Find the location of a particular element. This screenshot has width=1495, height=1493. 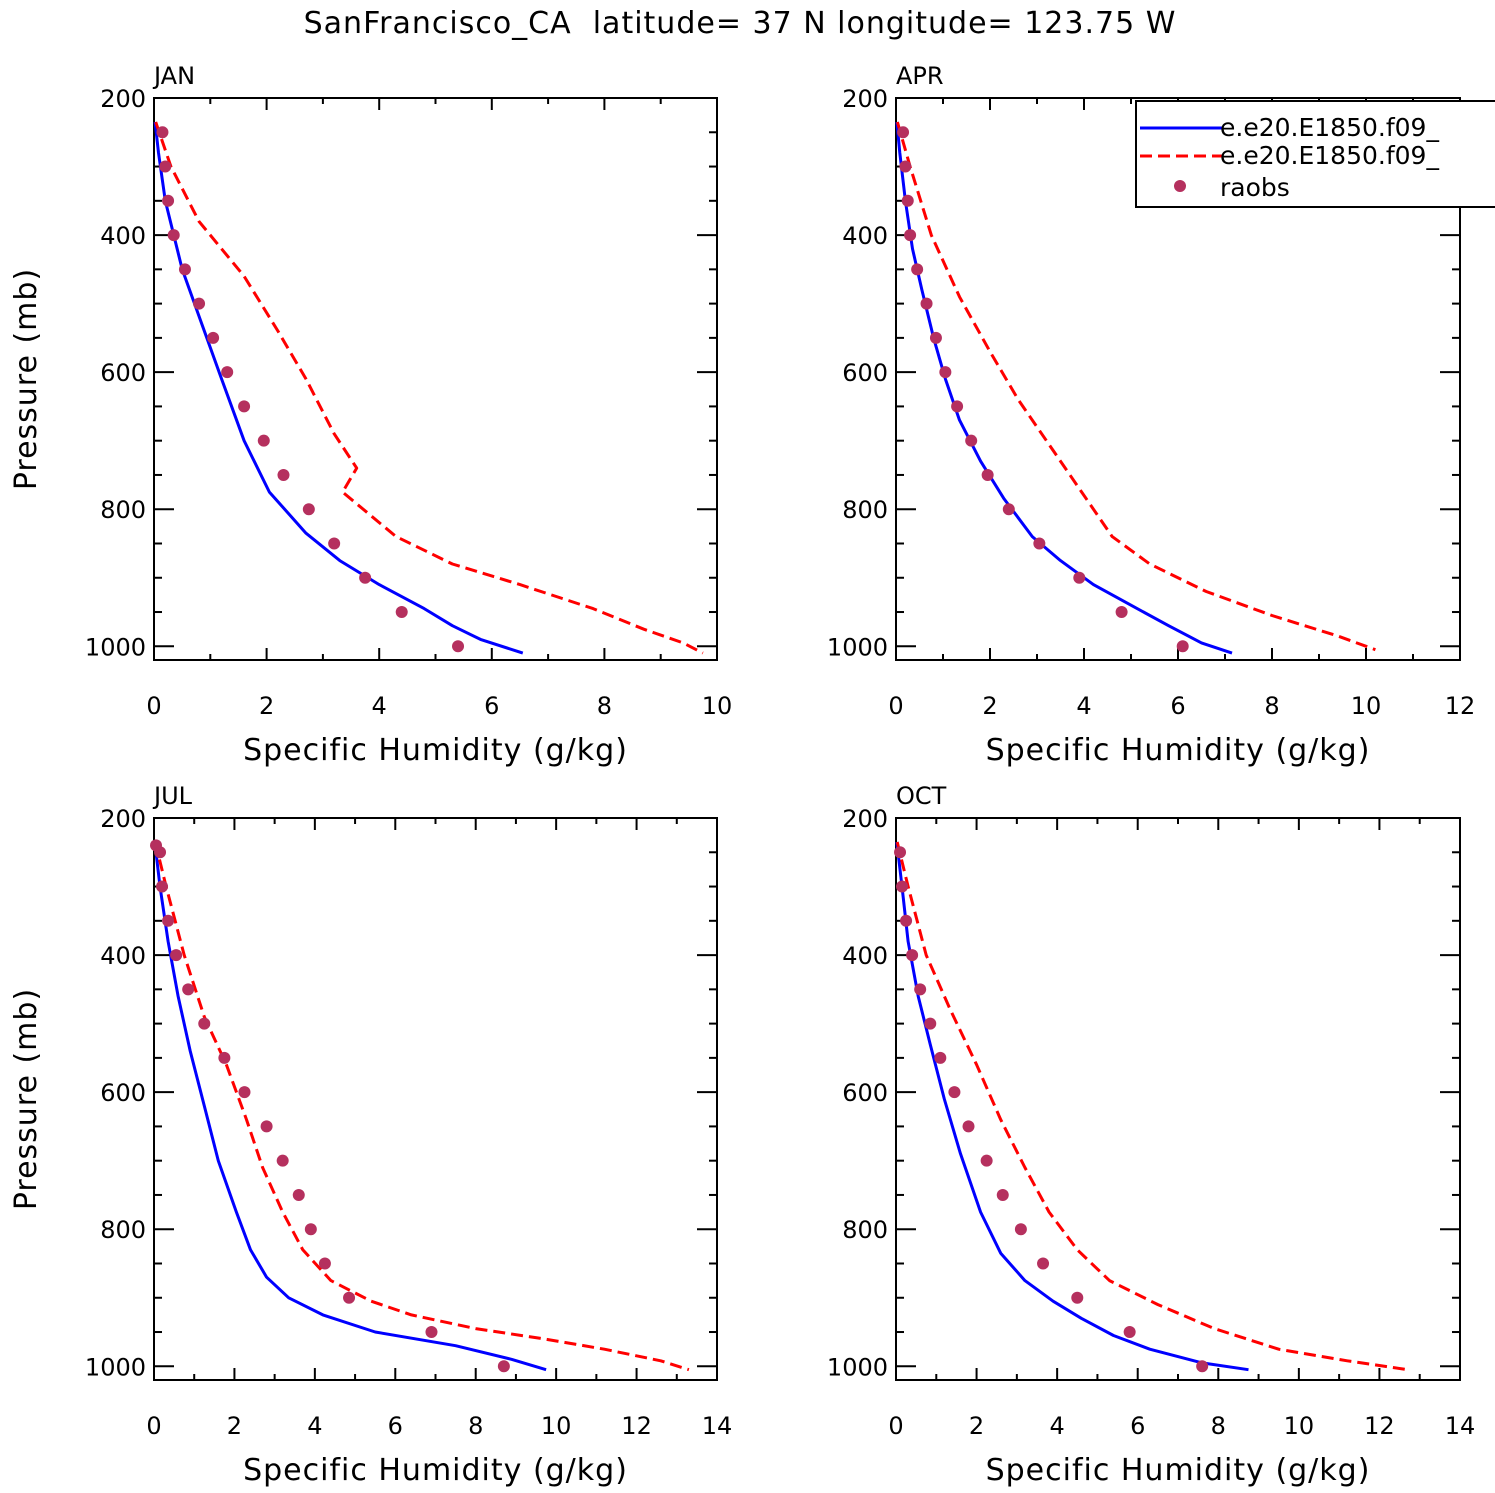

panel-title: JUL is located at coordinates (172, 796).